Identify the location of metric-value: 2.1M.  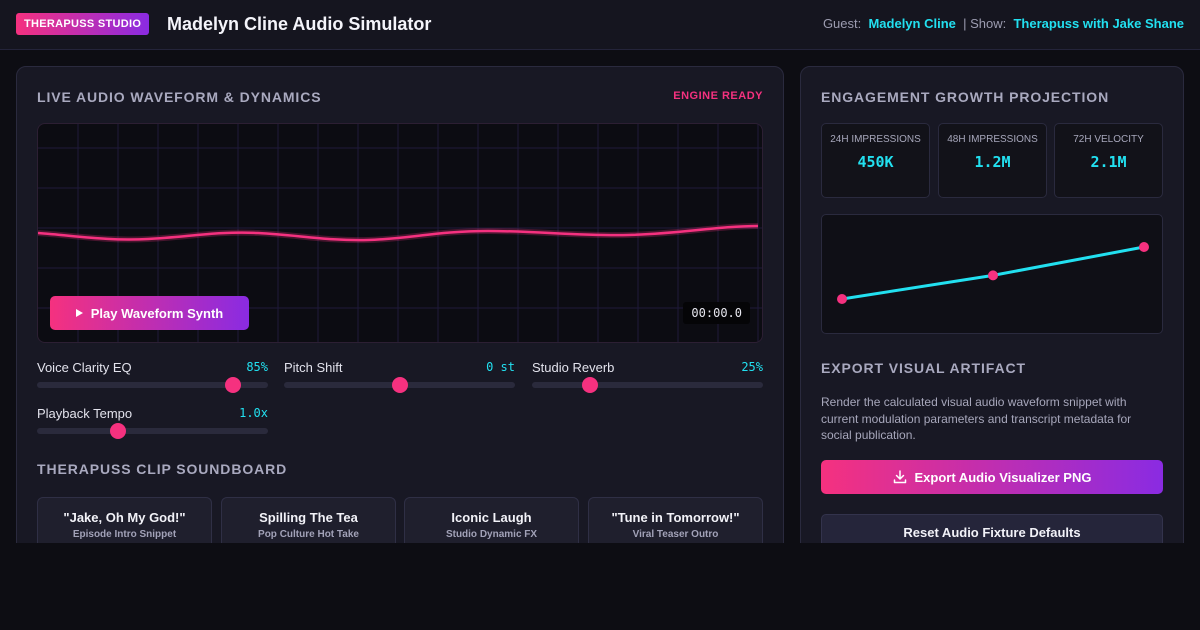
(1108, 162).